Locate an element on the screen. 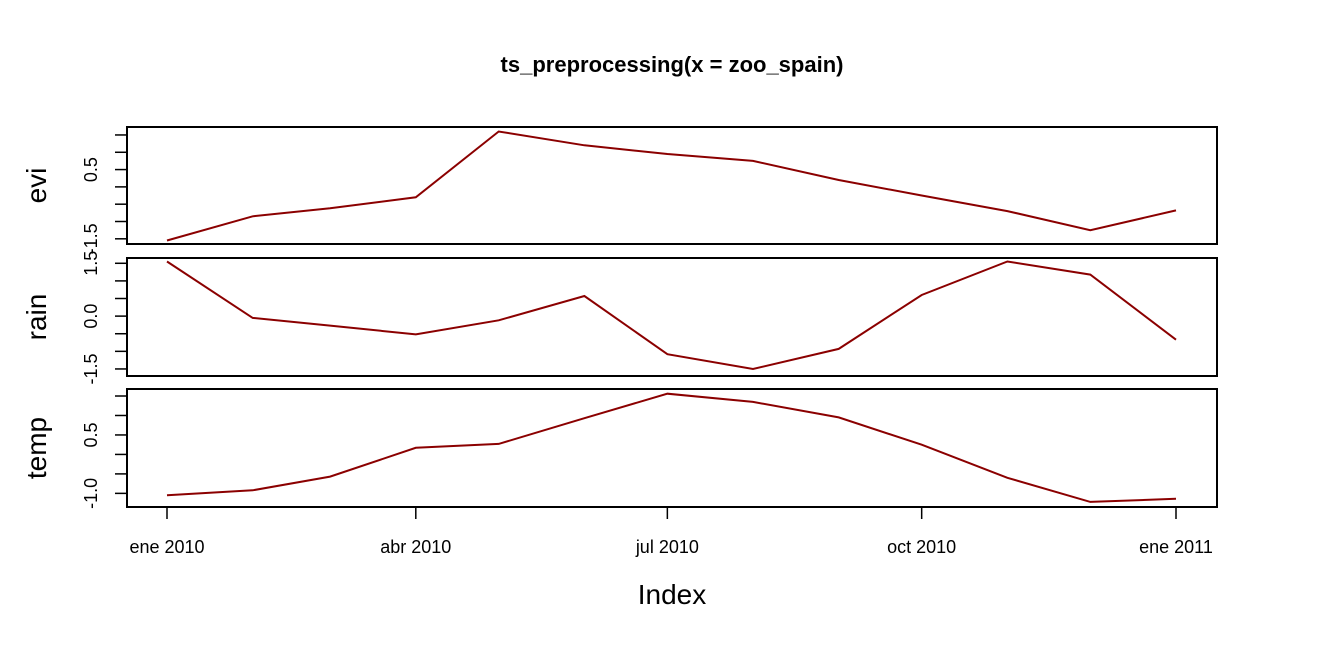 The width and height of the screenshot is (1344, 672). y-tick-label-evi: 0.5 is located at coordinates (91, 169).